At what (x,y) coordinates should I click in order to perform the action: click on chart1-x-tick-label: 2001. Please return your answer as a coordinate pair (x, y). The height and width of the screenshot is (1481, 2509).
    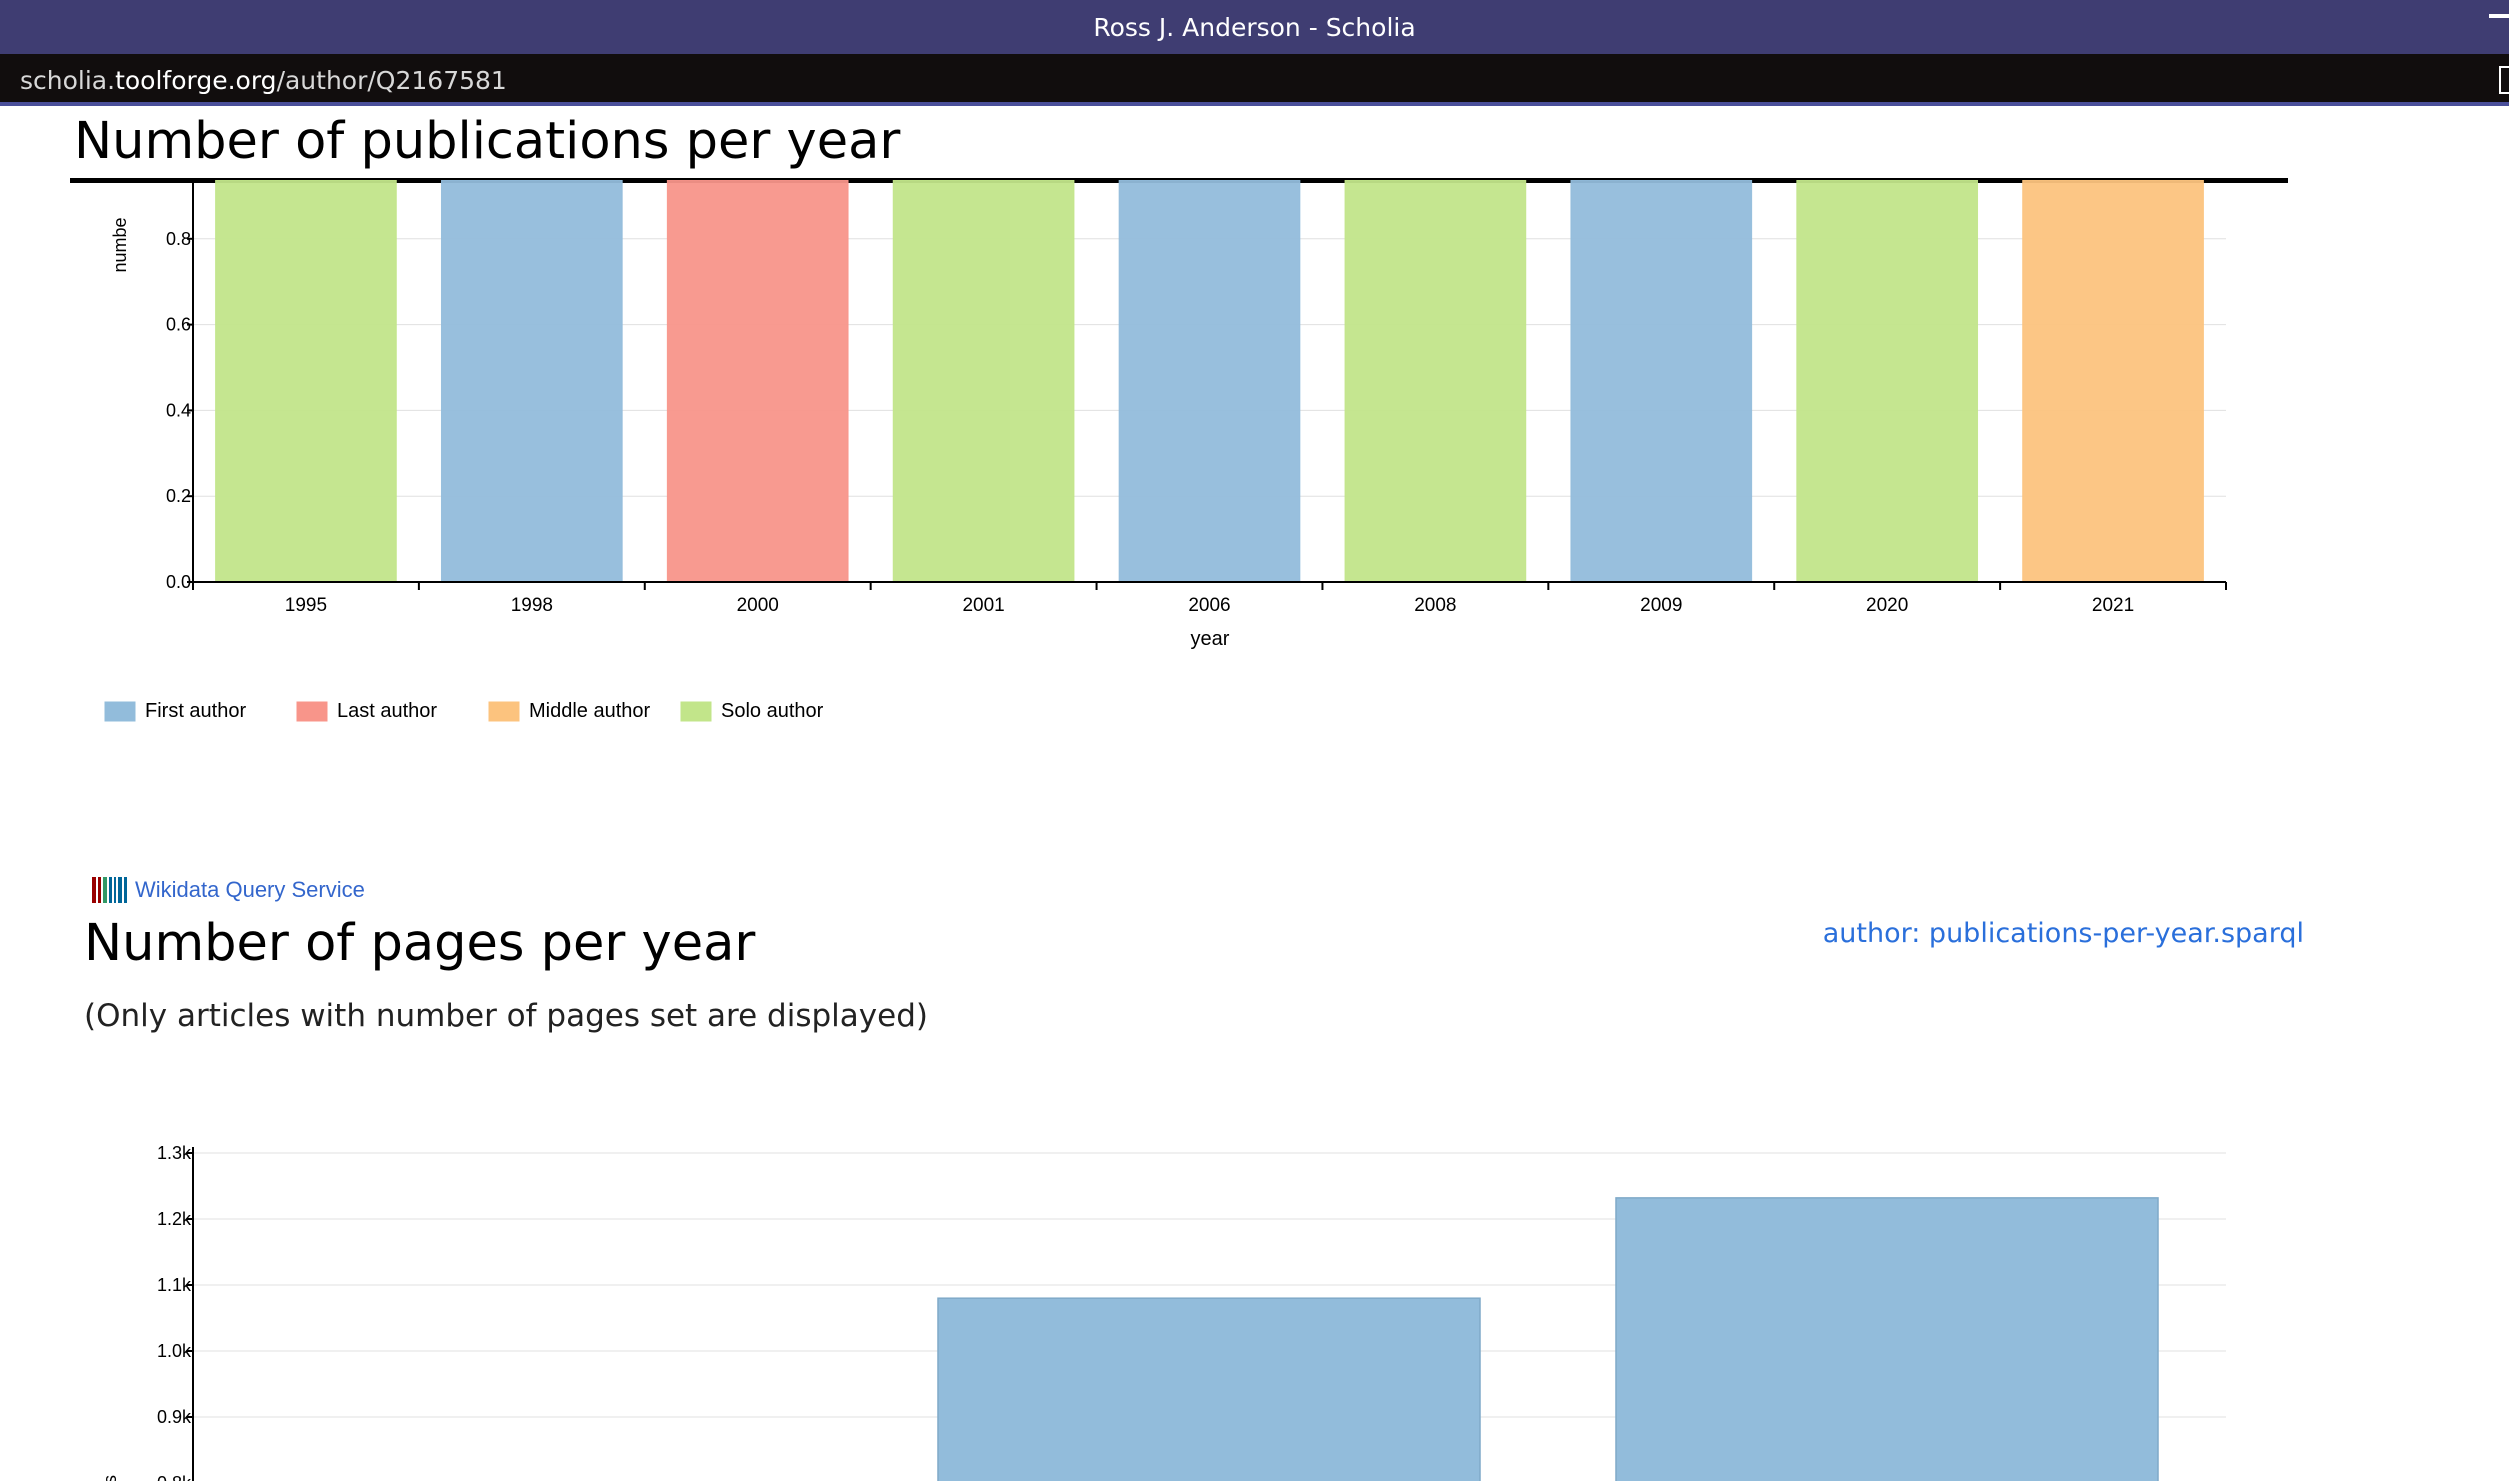
    Looking at the image, I should click on (983, 605).